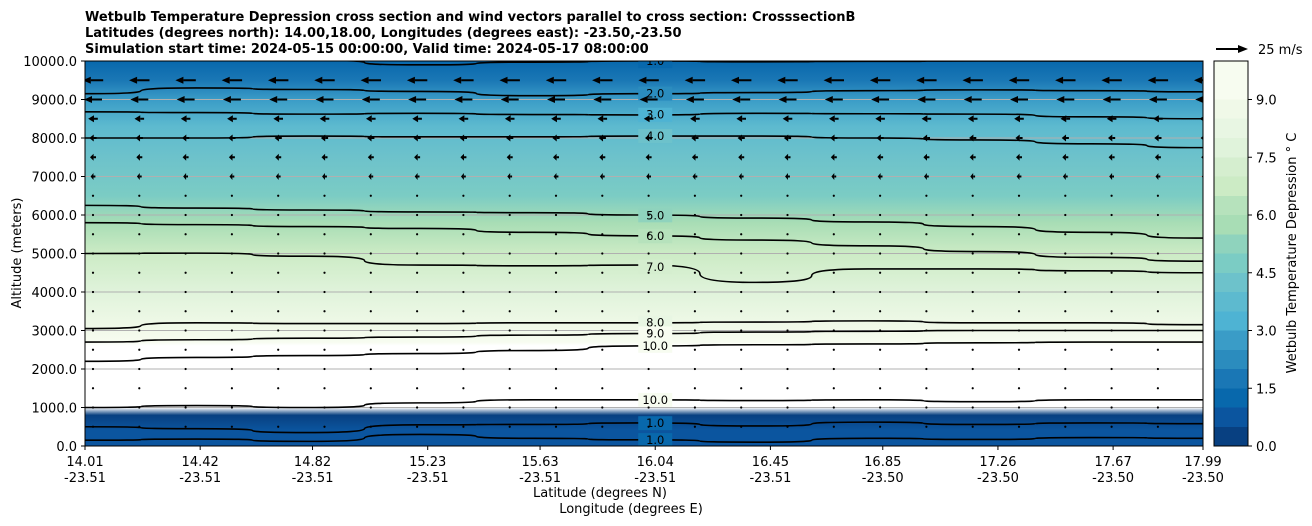 This screenshot has height=526, width=1312. What do you see at coordinates (55, 293) in the screenshot?
I see `y-tick-label: 4000.0` at bounding box center [55, 293].